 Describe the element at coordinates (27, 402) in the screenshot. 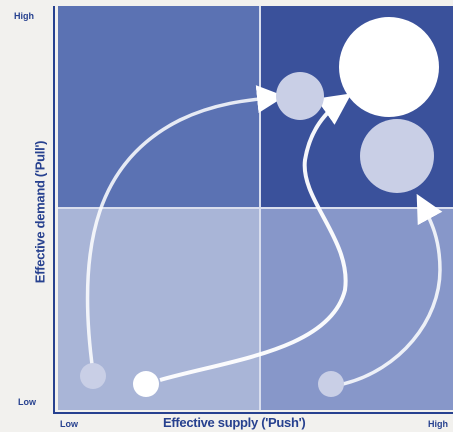

I see `y-axis-low-label: Low` at that location.